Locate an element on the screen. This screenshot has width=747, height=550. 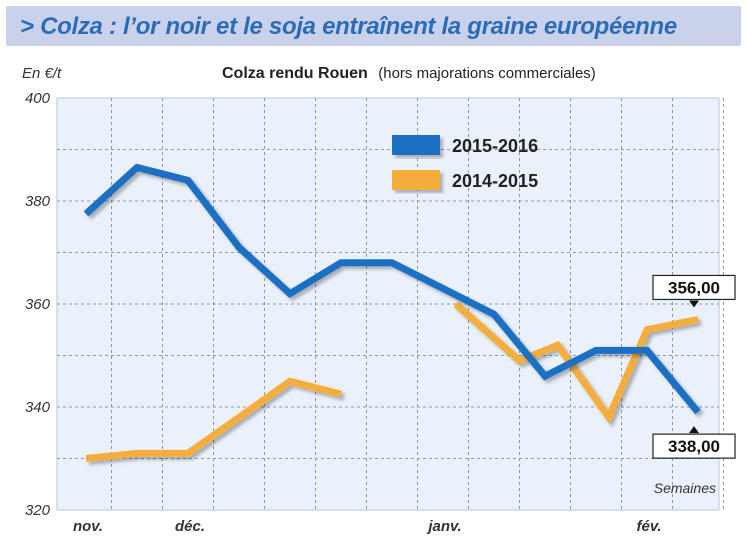
callout-value: 356,00 is located at coordinates (694, 287).